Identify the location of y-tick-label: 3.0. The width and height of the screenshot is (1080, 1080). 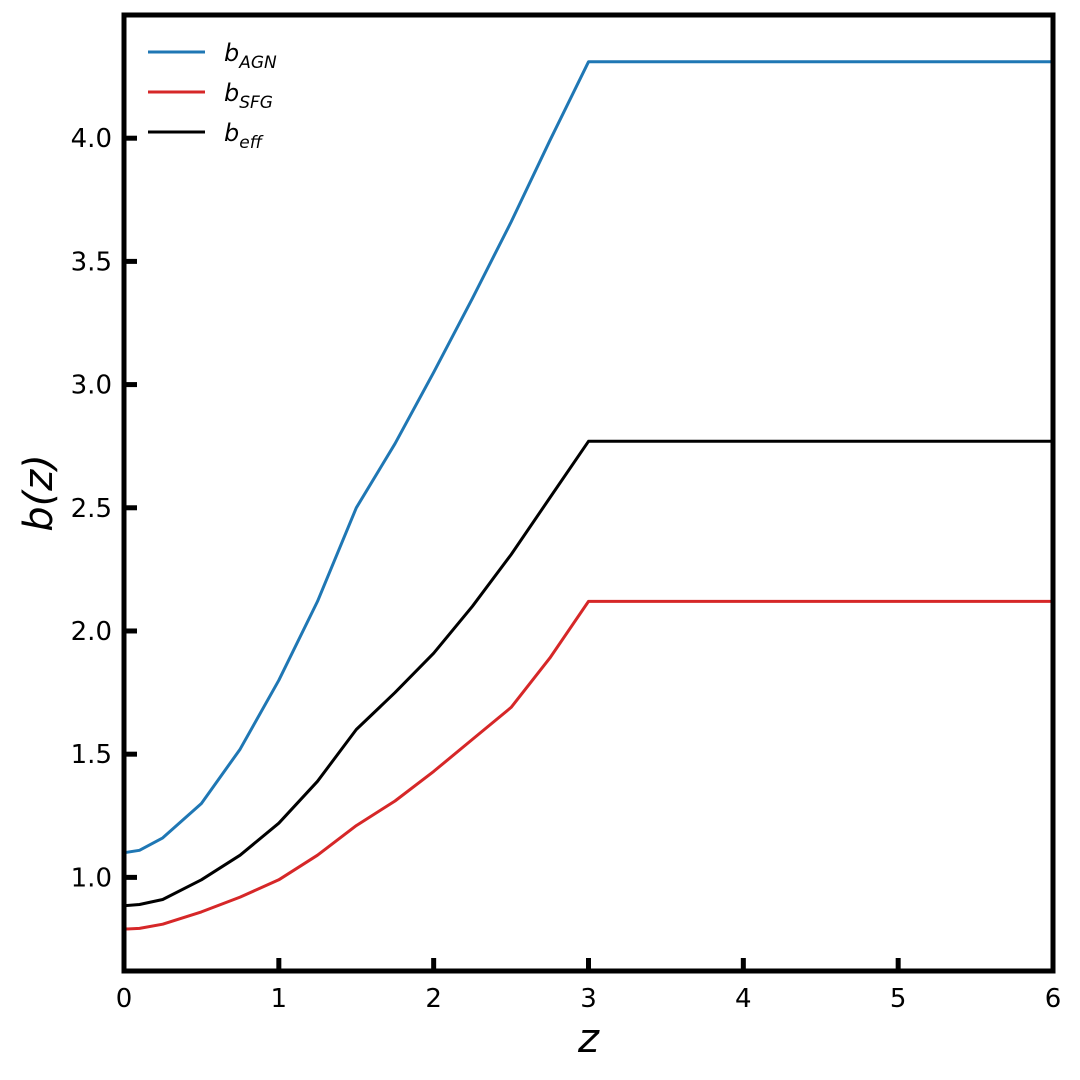
(91, 386).